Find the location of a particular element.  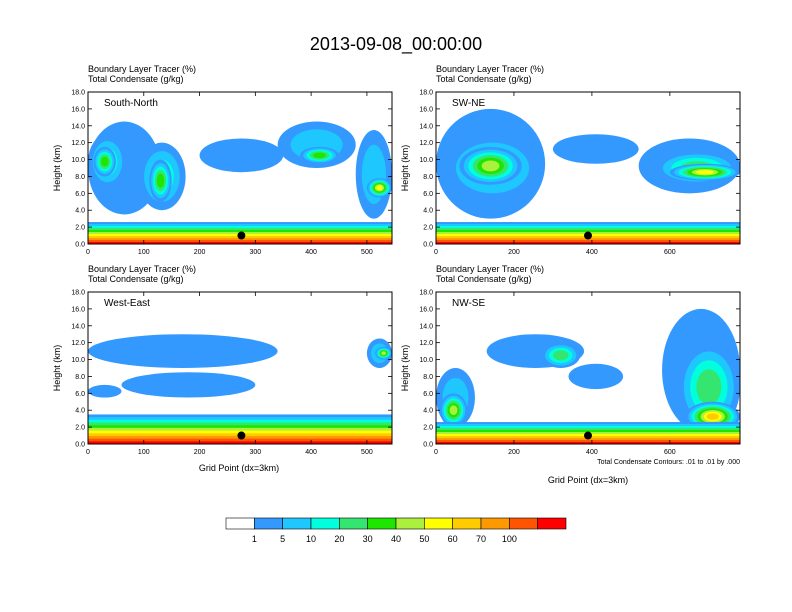

figure-title: 2013-09-08_00:00:00 is located at coordinates (396, 44).